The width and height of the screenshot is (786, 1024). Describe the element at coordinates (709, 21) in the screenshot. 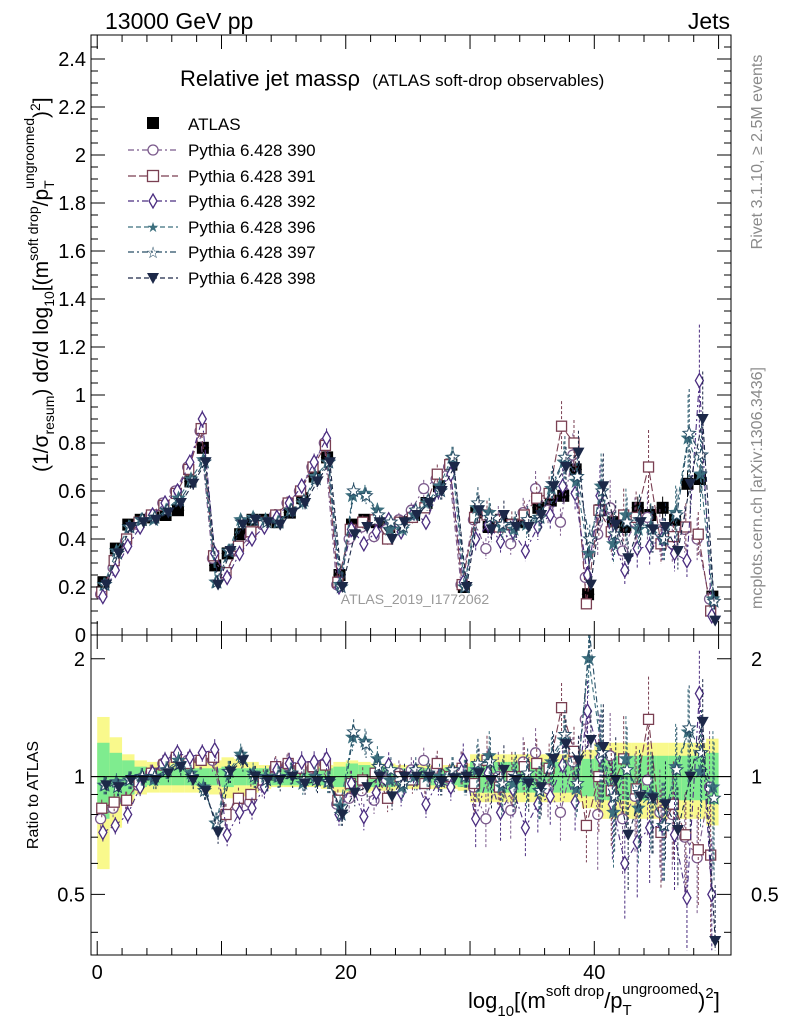

I see `header-jets: Jets` at that location.